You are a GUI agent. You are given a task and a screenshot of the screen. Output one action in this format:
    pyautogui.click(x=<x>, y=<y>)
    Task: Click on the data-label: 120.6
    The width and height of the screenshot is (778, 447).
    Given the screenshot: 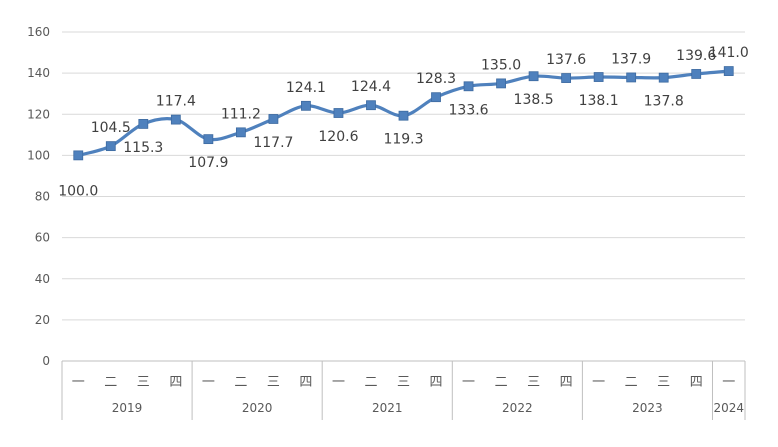 What is the action you would take?
    pyautogui.click(x=338, y=137)
    